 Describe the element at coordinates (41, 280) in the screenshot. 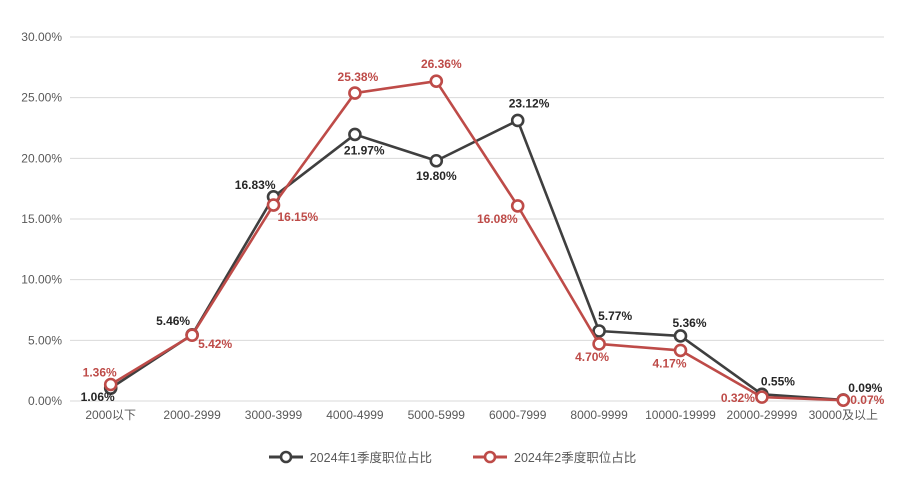

I see `y-tick-label: 10.00%` at that location.